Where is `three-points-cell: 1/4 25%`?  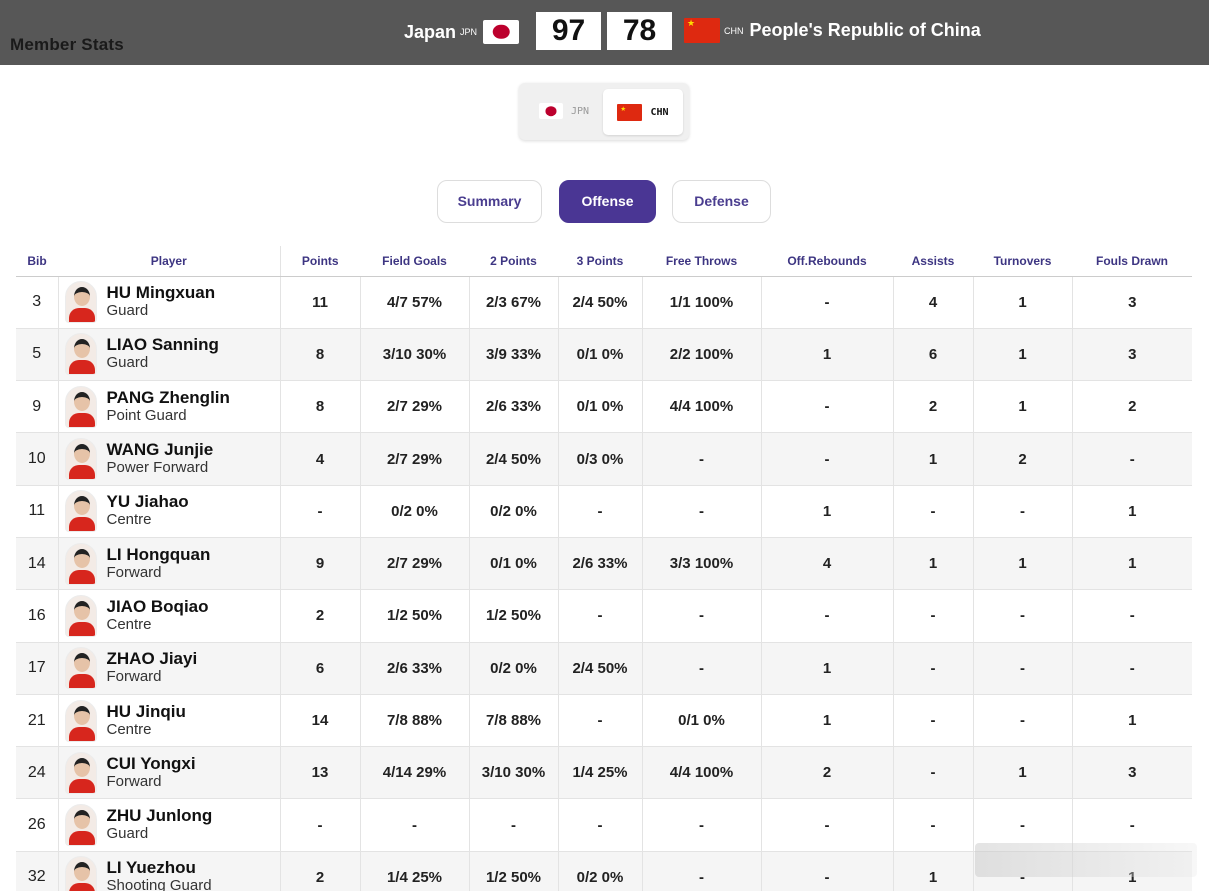
three-points-cell: 1/4 25% is located at coordinates (599, 773).